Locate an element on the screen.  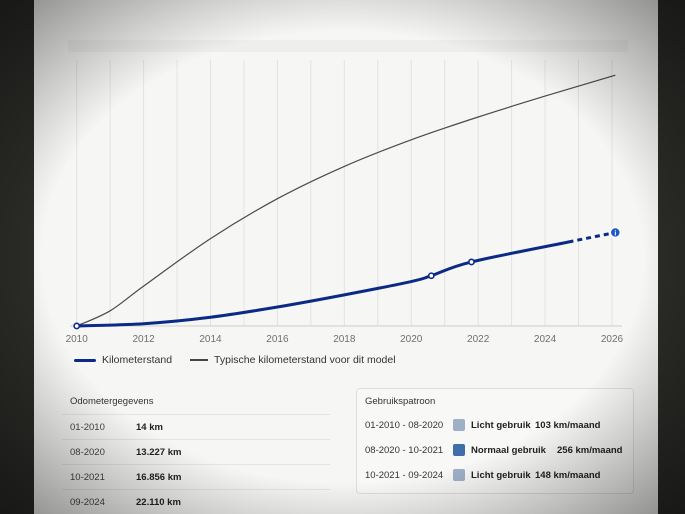
table-row: 01-2010 14 km is located at coordinates (196, 426).